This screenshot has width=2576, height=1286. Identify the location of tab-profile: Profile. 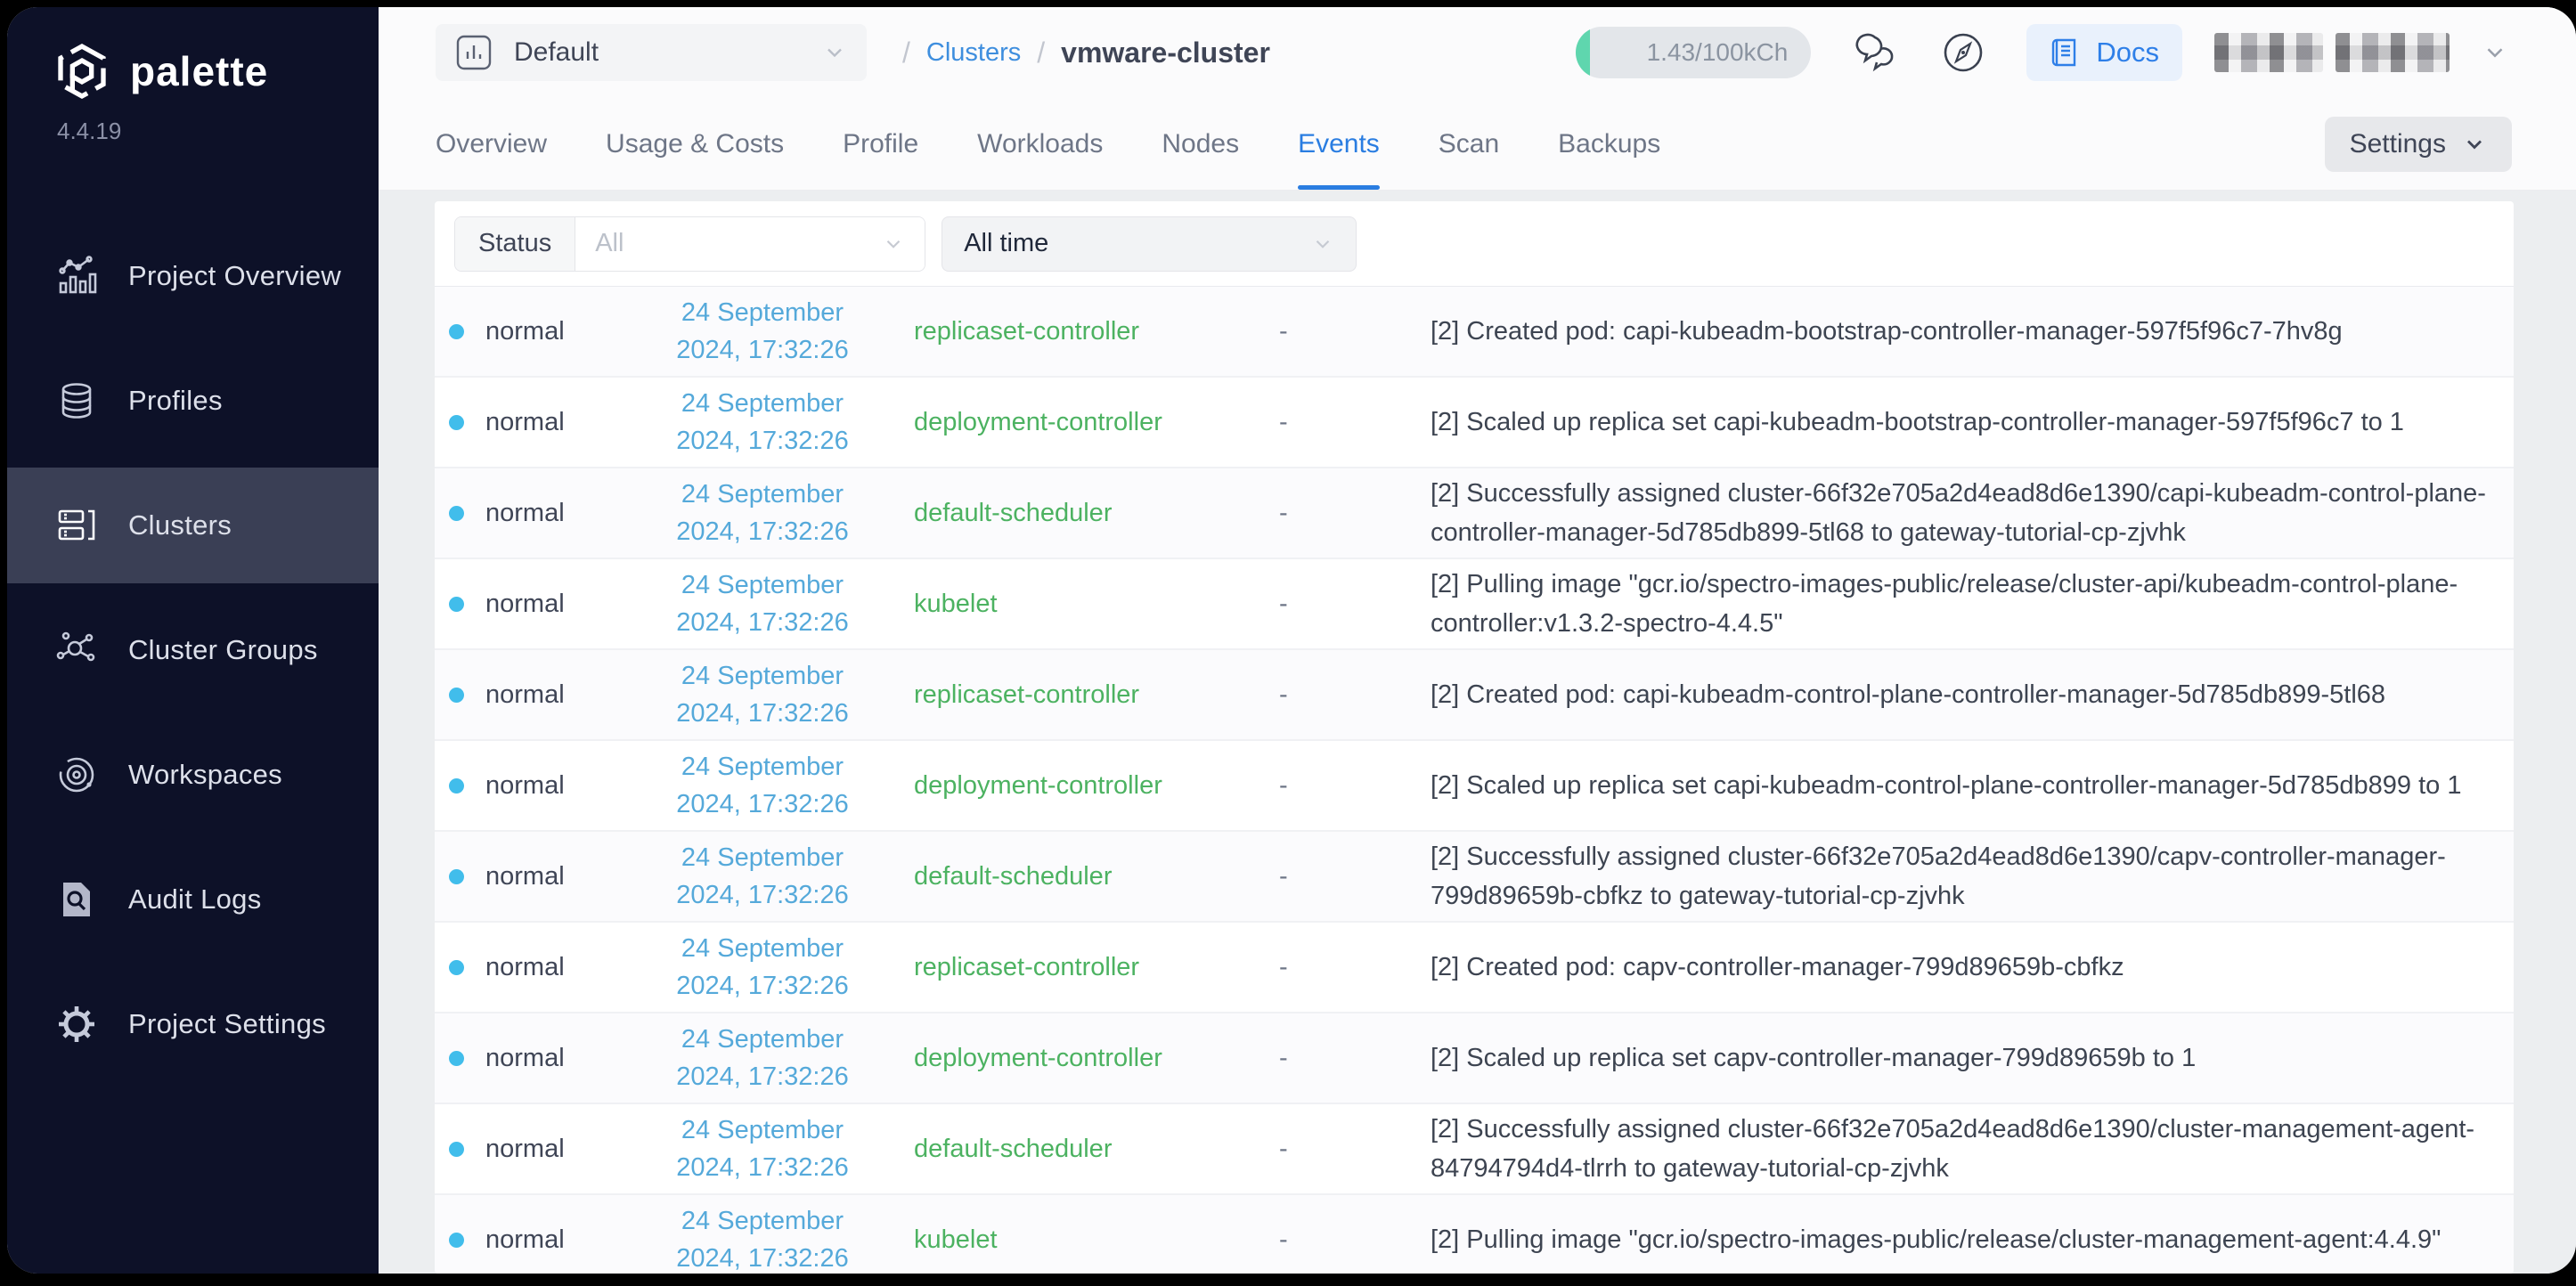
(881, 143).